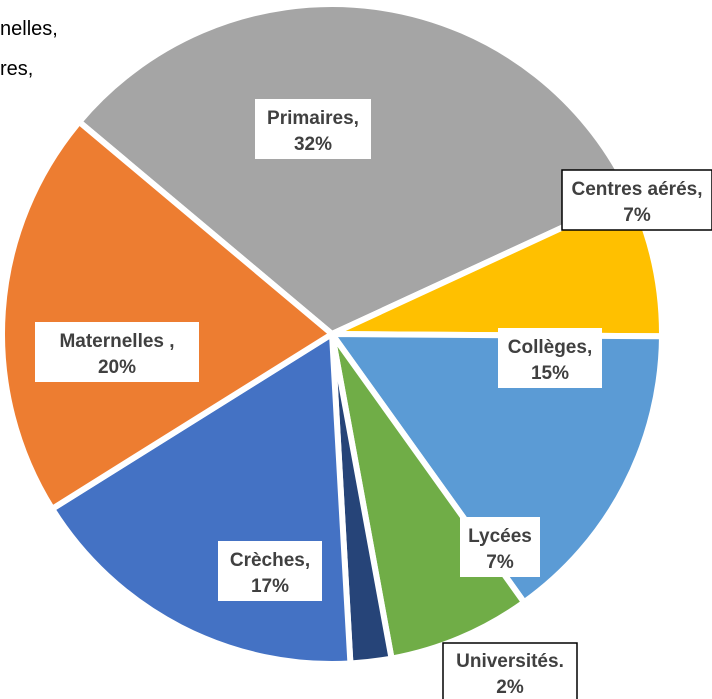 The width and height of the screenshot is (712, 699). What do you see at coordinates (313, 118) in the screenshot?
I see `data-label-category: Primaires,` at bounding box center [313, 118].